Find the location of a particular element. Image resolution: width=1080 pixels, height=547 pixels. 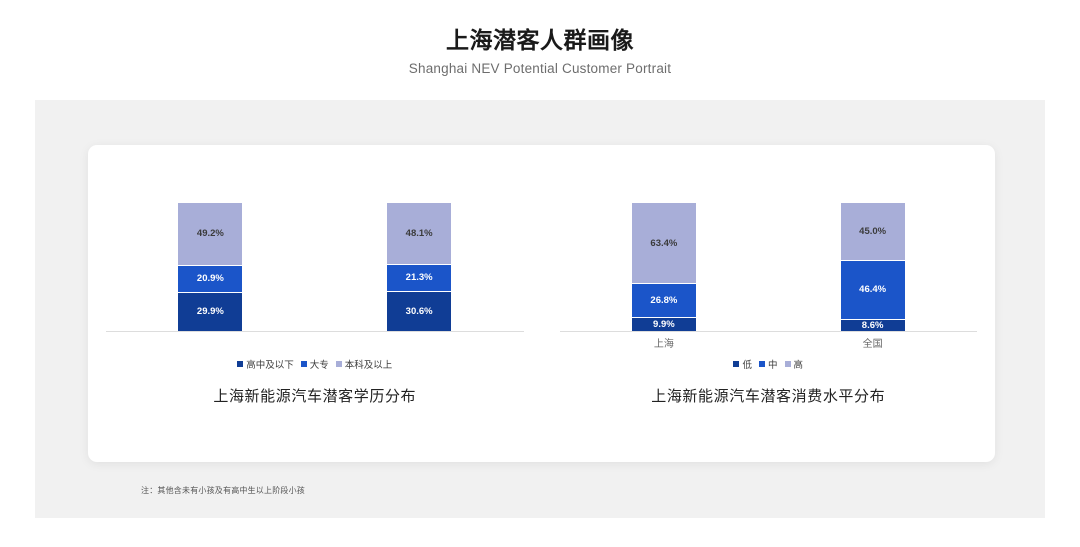

bar-segment-low: 9.9% is located at coordinates (663, 324).